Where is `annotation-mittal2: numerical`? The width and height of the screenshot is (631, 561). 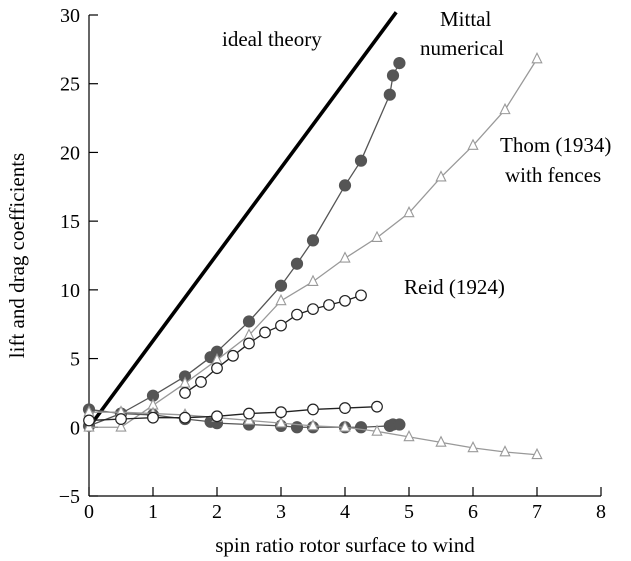 annotation-mittal2: numerical is located at coordinates (462, 48).